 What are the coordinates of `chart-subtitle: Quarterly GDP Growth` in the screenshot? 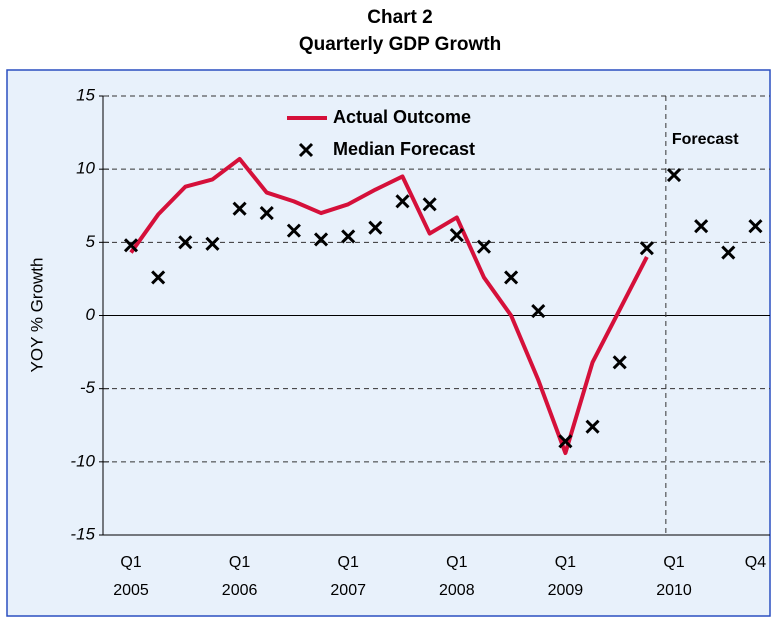 It's located at (400, 44).